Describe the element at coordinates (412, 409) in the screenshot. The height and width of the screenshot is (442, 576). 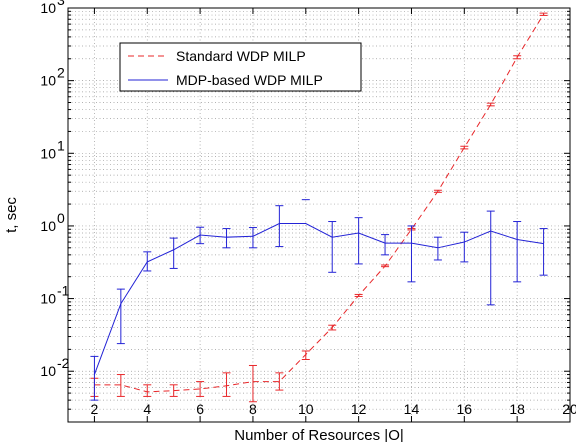
I see `x-tick-label: 14` at that location.